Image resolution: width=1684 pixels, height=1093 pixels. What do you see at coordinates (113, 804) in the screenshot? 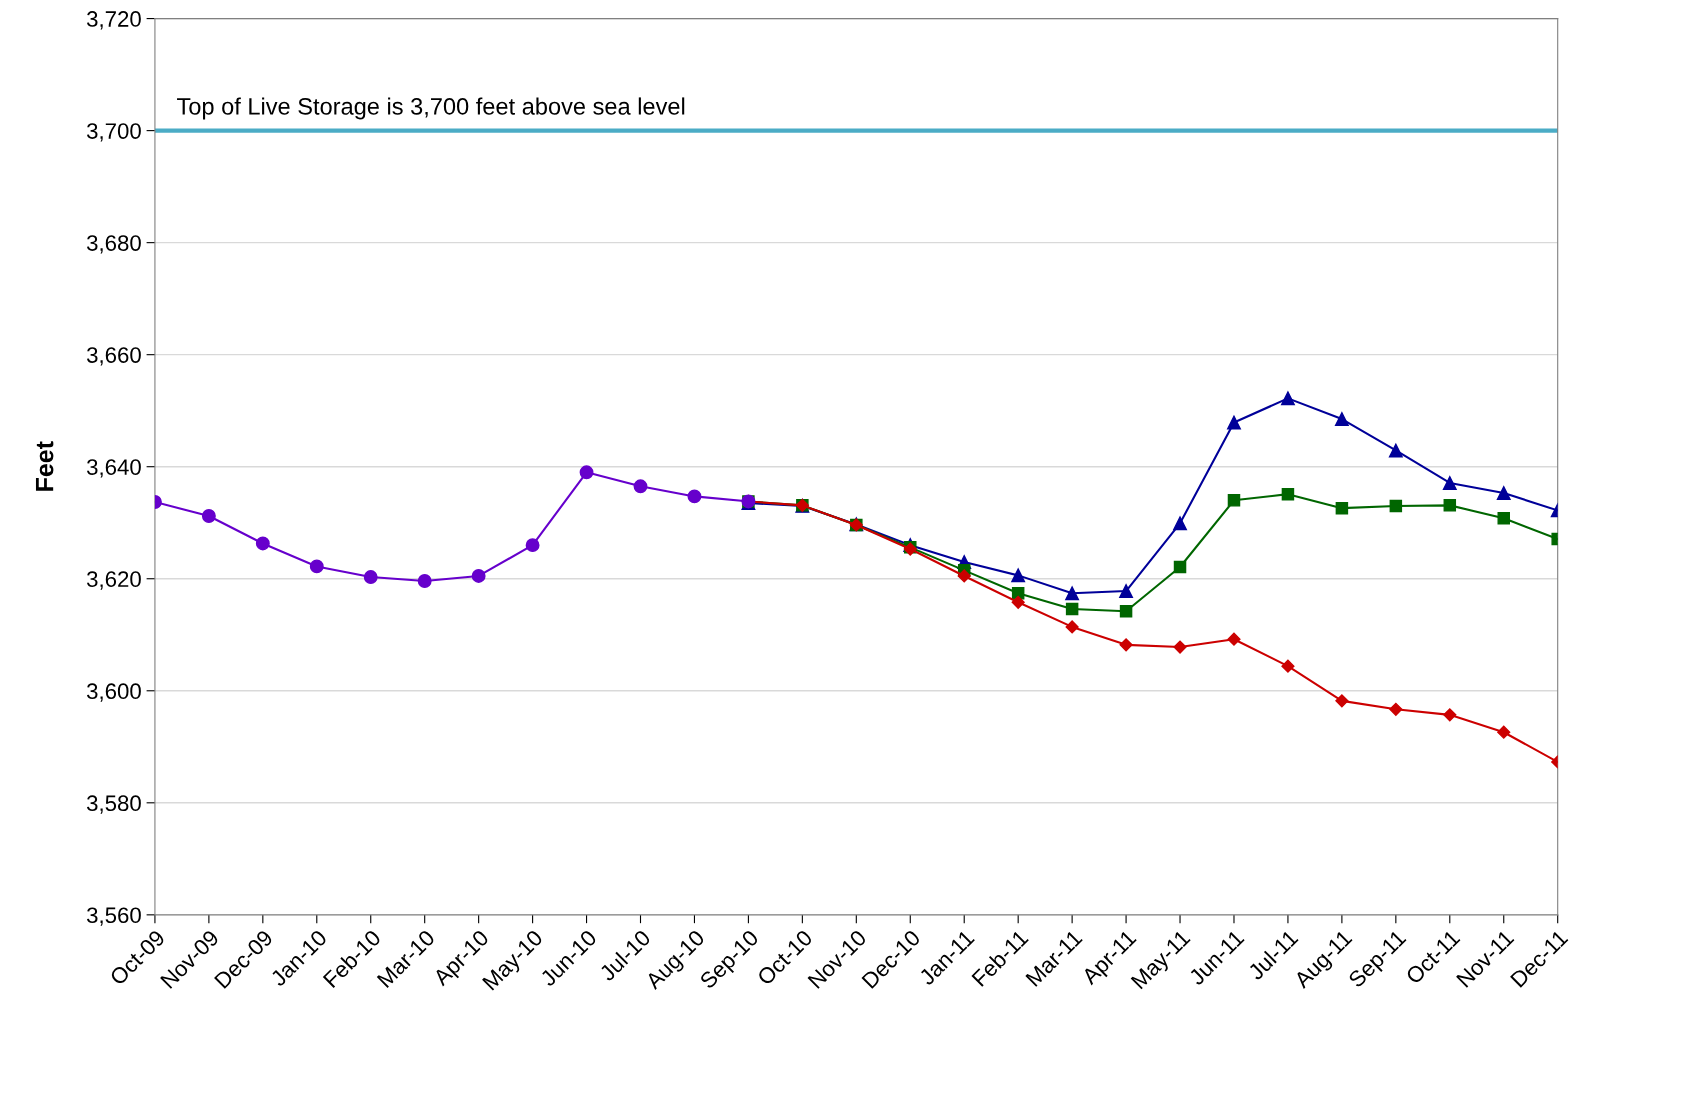
I see `y-tick-label: 3,580` at bounding box center [113, 804].